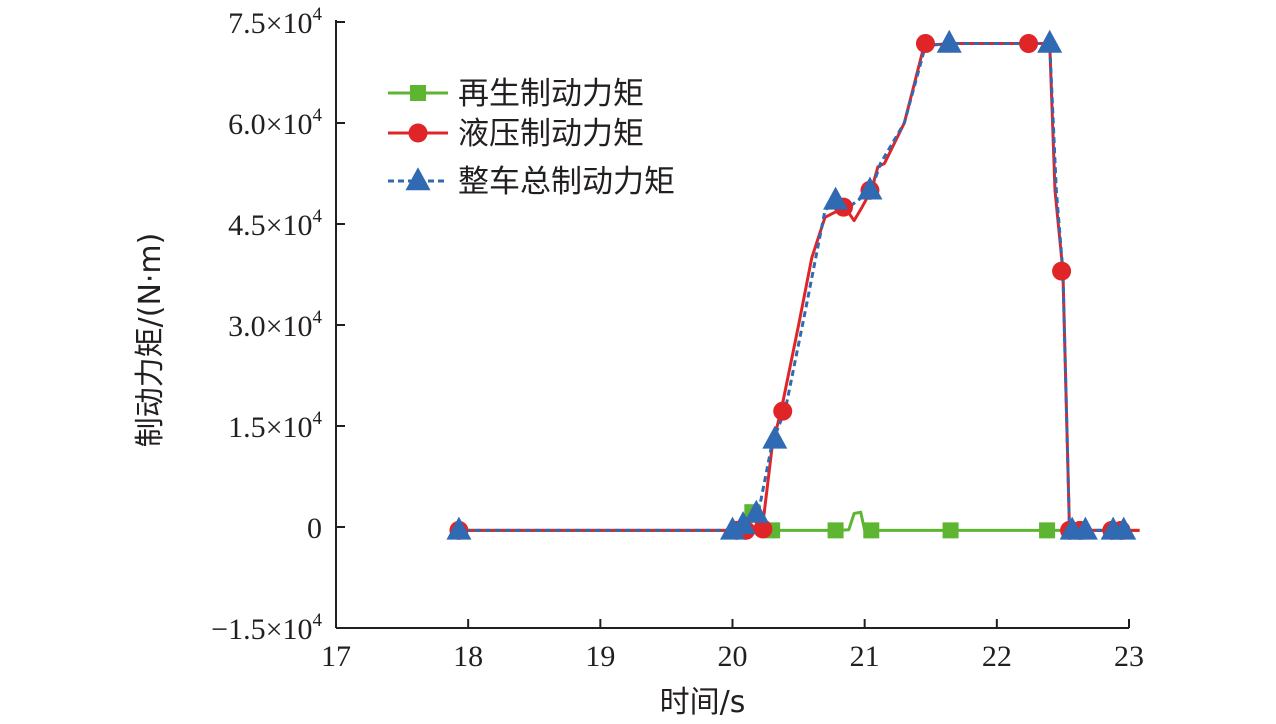  What do you see at coordinates (468, 656) in the screenshot?
I see `x-tick-label: 18` at bounding box center [468, 656].